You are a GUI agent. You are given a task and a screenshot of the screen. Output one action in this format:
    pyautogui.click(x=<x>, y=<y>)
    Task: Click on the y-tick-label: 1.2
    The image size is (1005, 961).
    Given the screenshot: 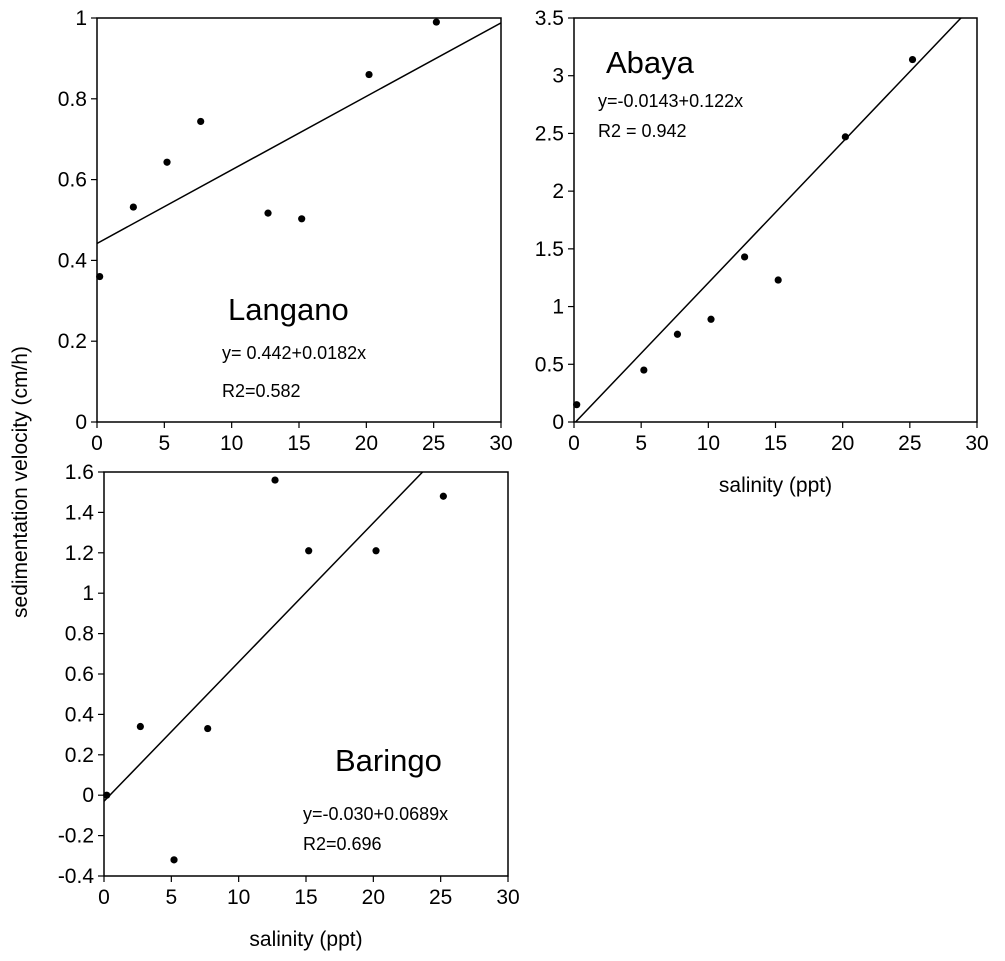 What is the action you would take?
    pyautogui.click(x=79, y=553)
    